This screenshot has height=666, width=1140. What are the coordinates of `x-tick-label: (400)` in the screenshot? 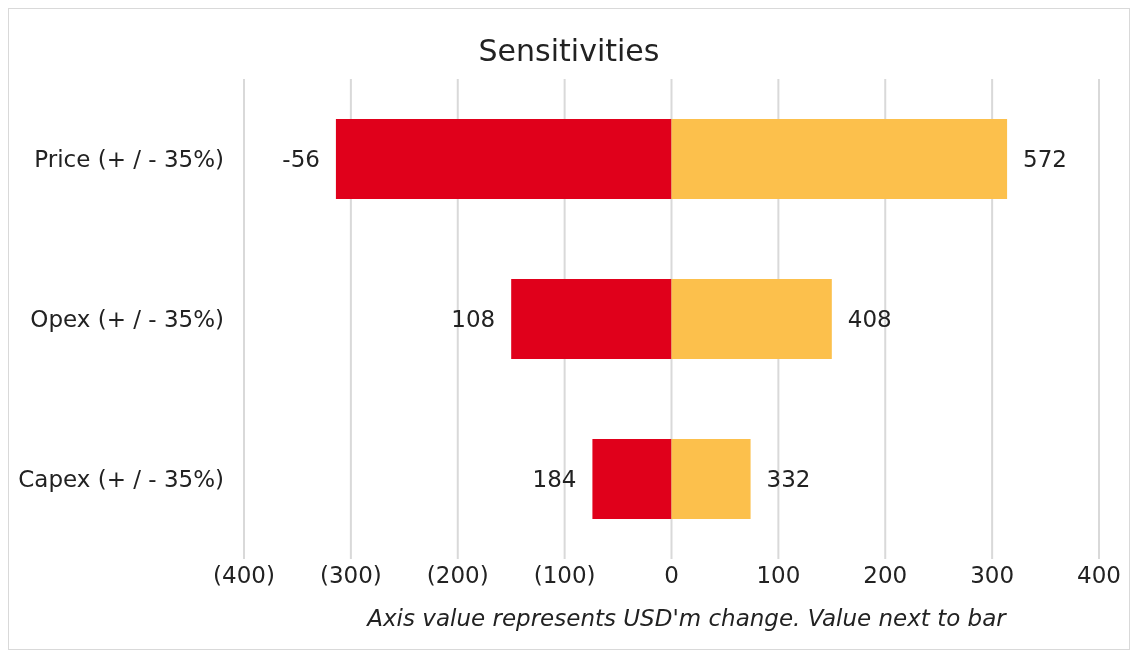 It's located at (244, 575).